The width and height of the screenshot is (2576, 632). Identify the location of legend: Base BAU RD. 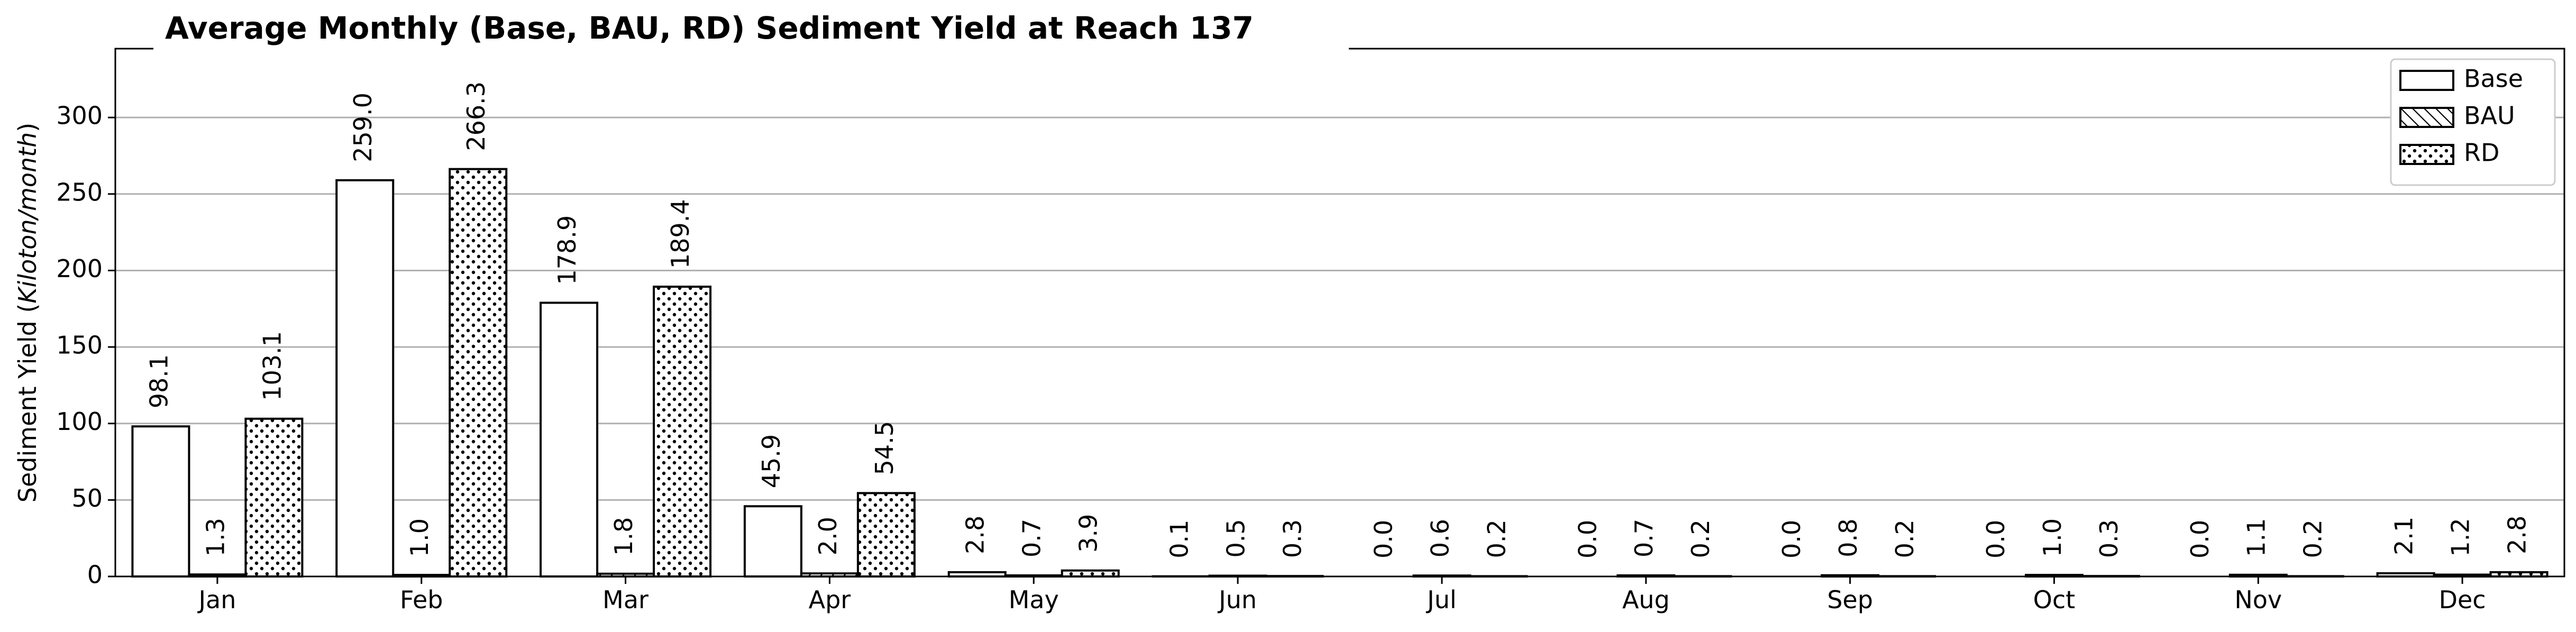
(2473, 122).